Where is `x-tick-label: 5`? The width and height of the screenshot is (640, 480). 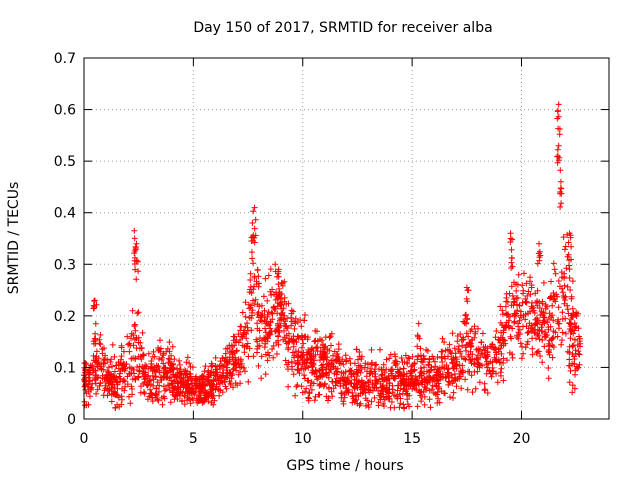
x-tick-label: 5 is located at coordinates (193, 439).